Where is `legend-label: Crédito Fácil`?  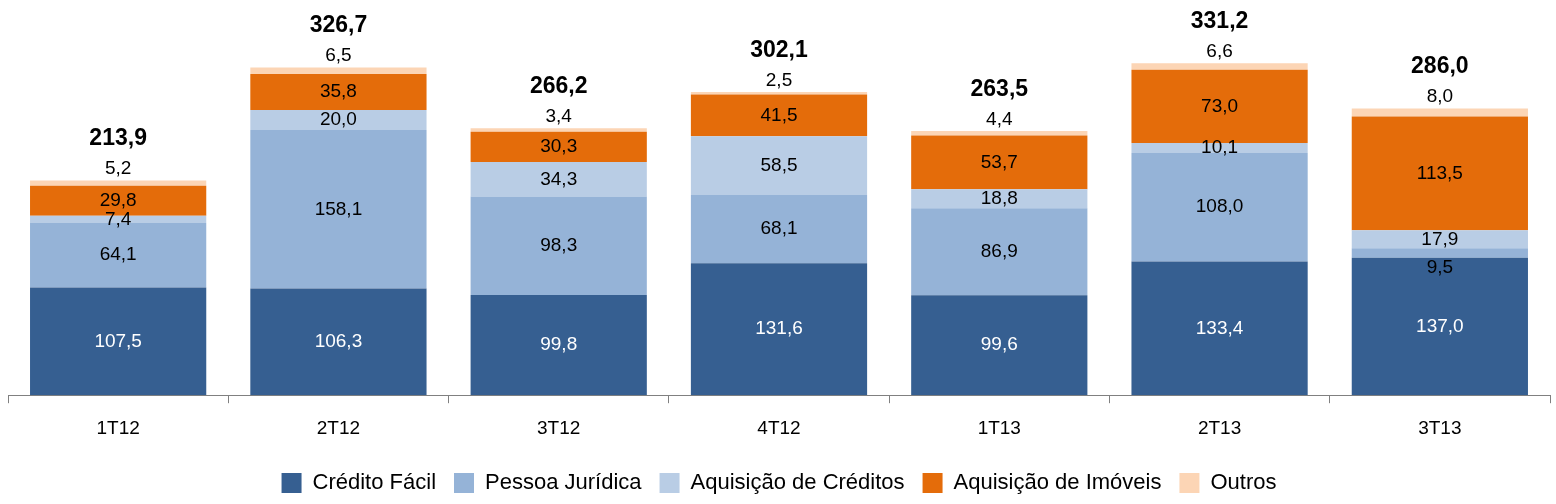 legend-label: Crédito Fácil is located at coordinates (374, 482).